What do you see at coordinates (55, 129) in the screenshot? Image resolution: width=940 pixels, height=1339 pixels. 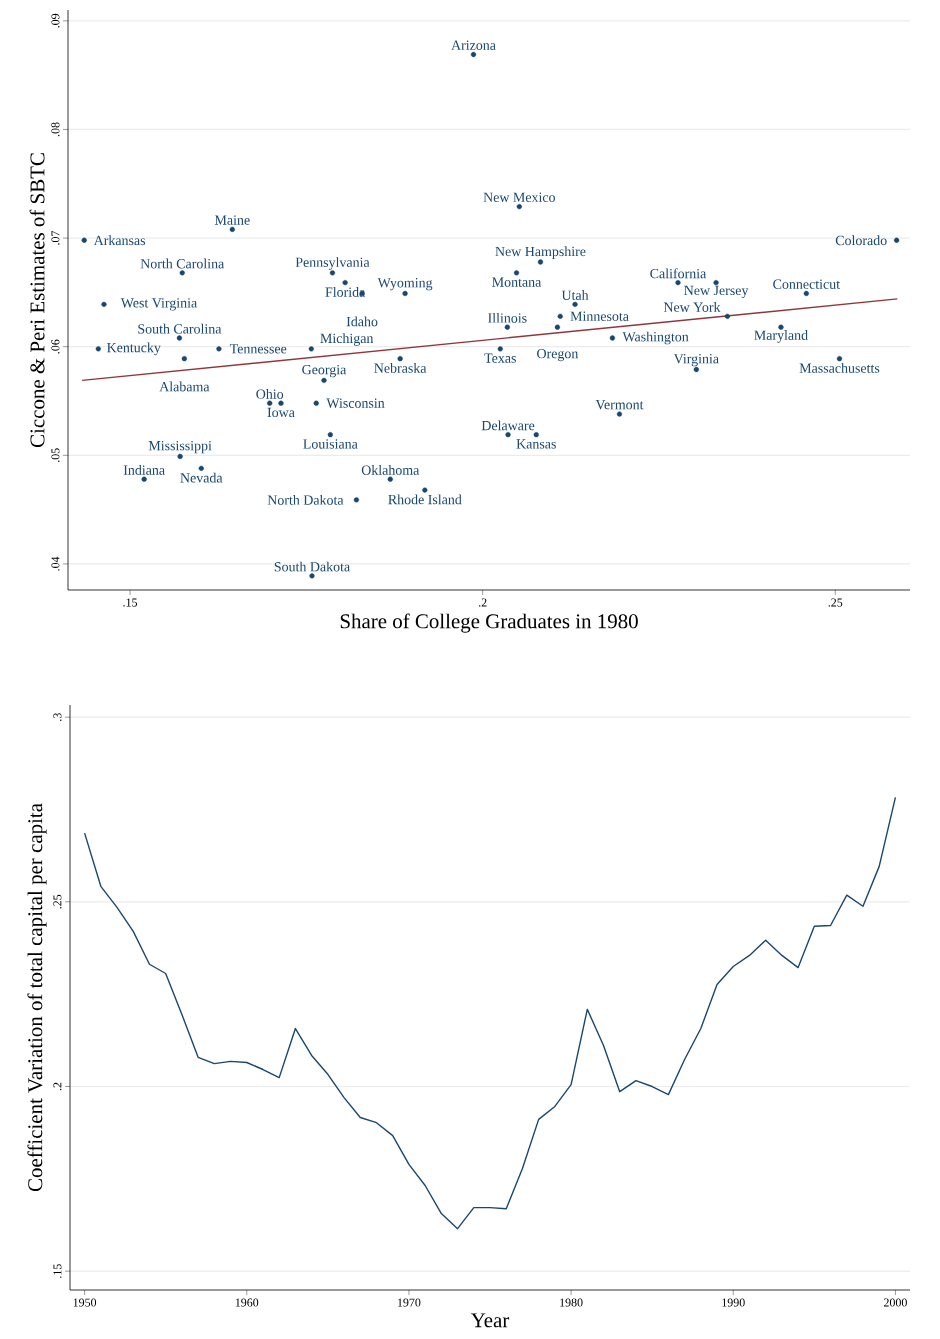 I see `y-tick-label: .08` at bounding box center [55, 129].